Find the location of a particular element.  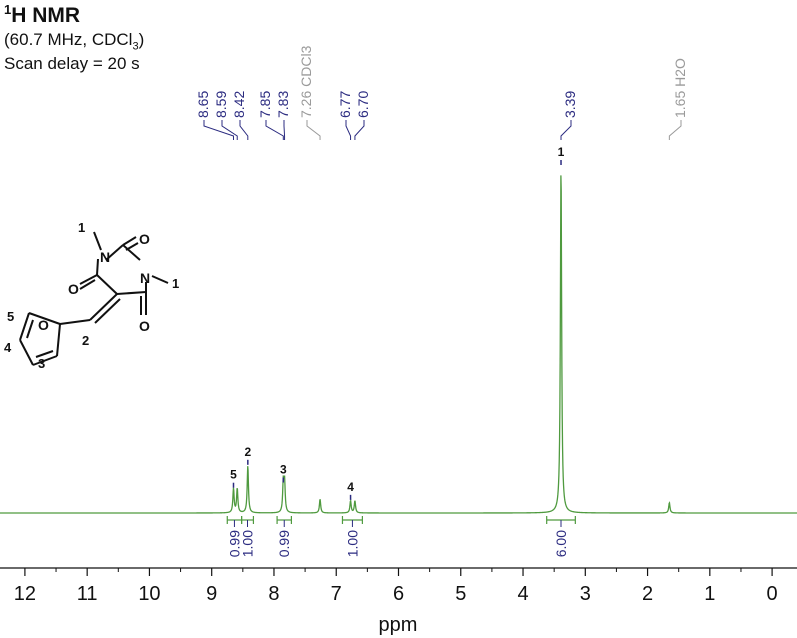

peak-label: 5 is located at coordinates (233, 475).